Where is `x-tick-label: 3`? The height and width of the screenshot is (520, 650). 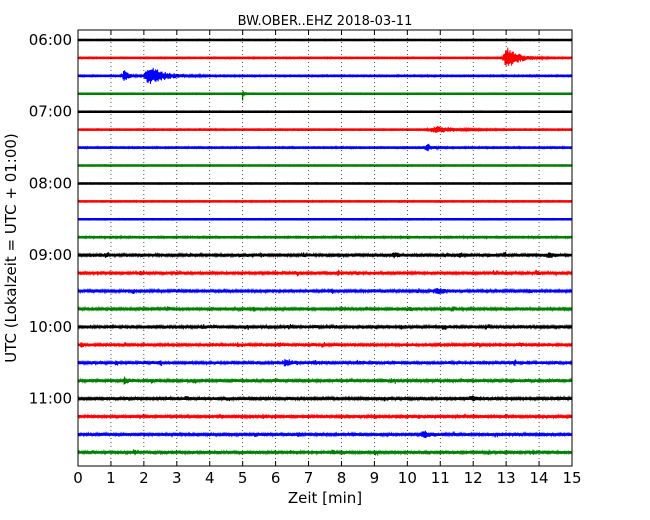
x-tick-label: 3 is located at coordinates (177, 478).